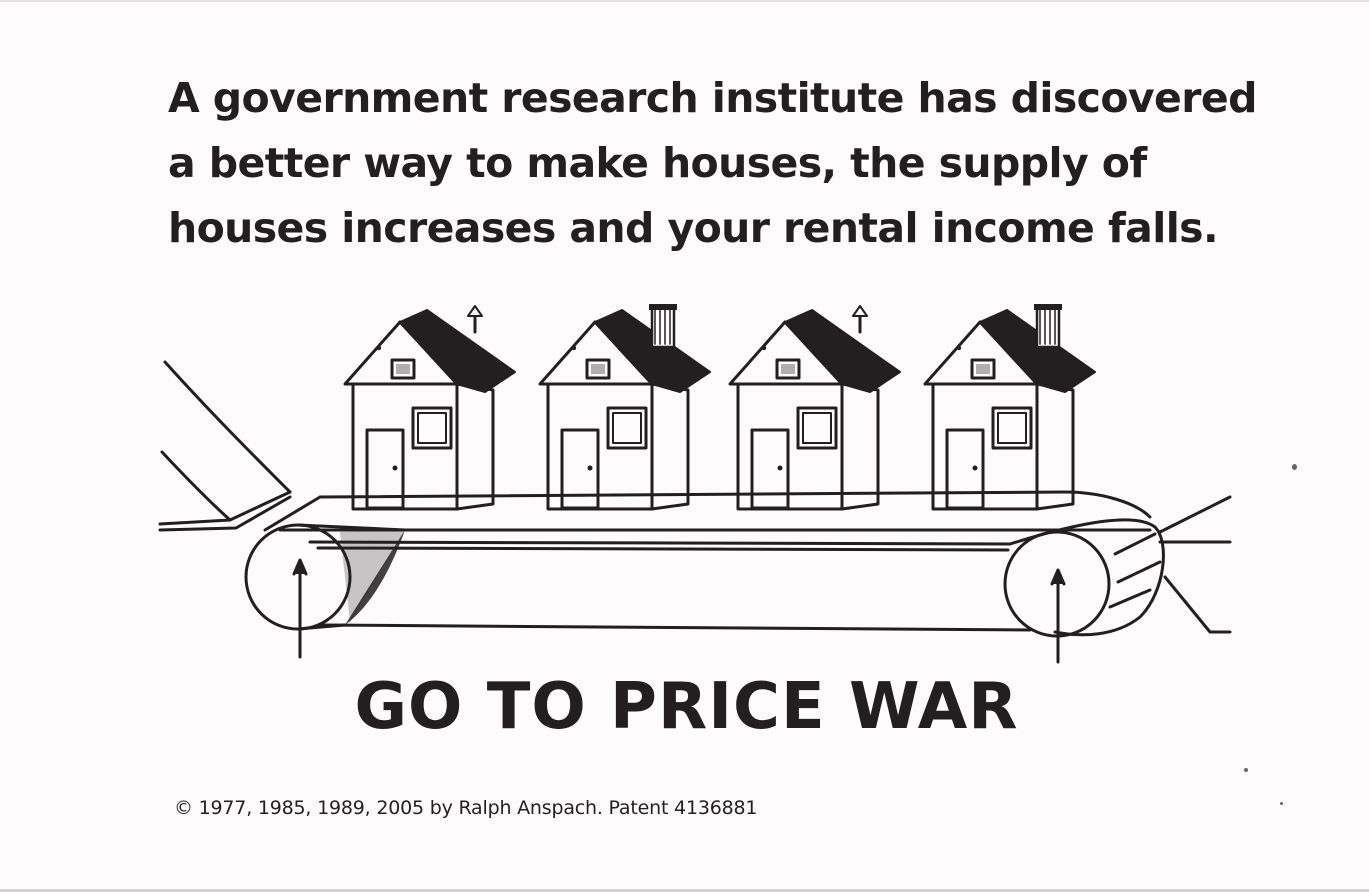  Describe the element at coordinates (225, 446) in the screenshot. I see `left-chute` at that location.